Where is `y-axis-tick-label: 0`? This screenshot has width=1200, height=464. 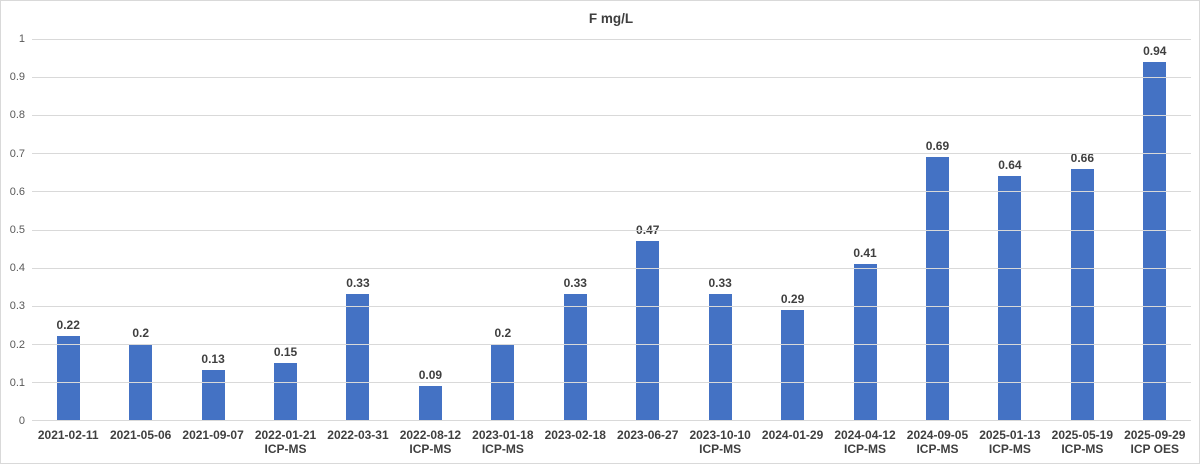
y-axis-tick-label: 0 is located at coordinates (21, 421).